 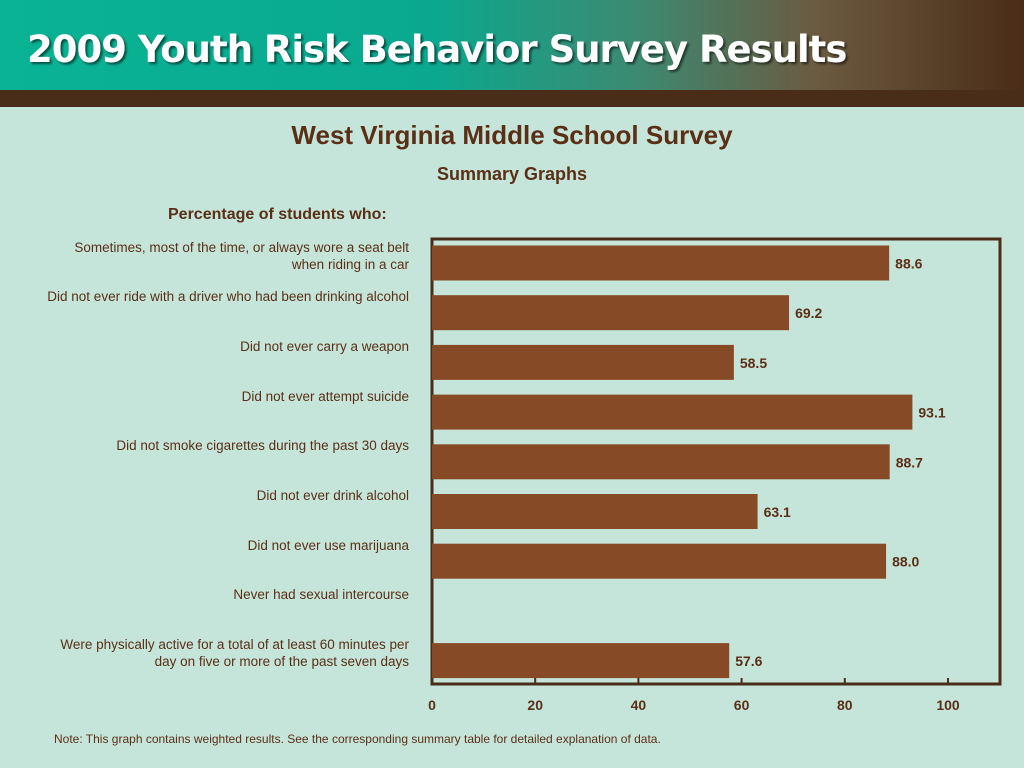 I want to click on chart-subtitle: Summary Graphs, so click(x=512, y=174).